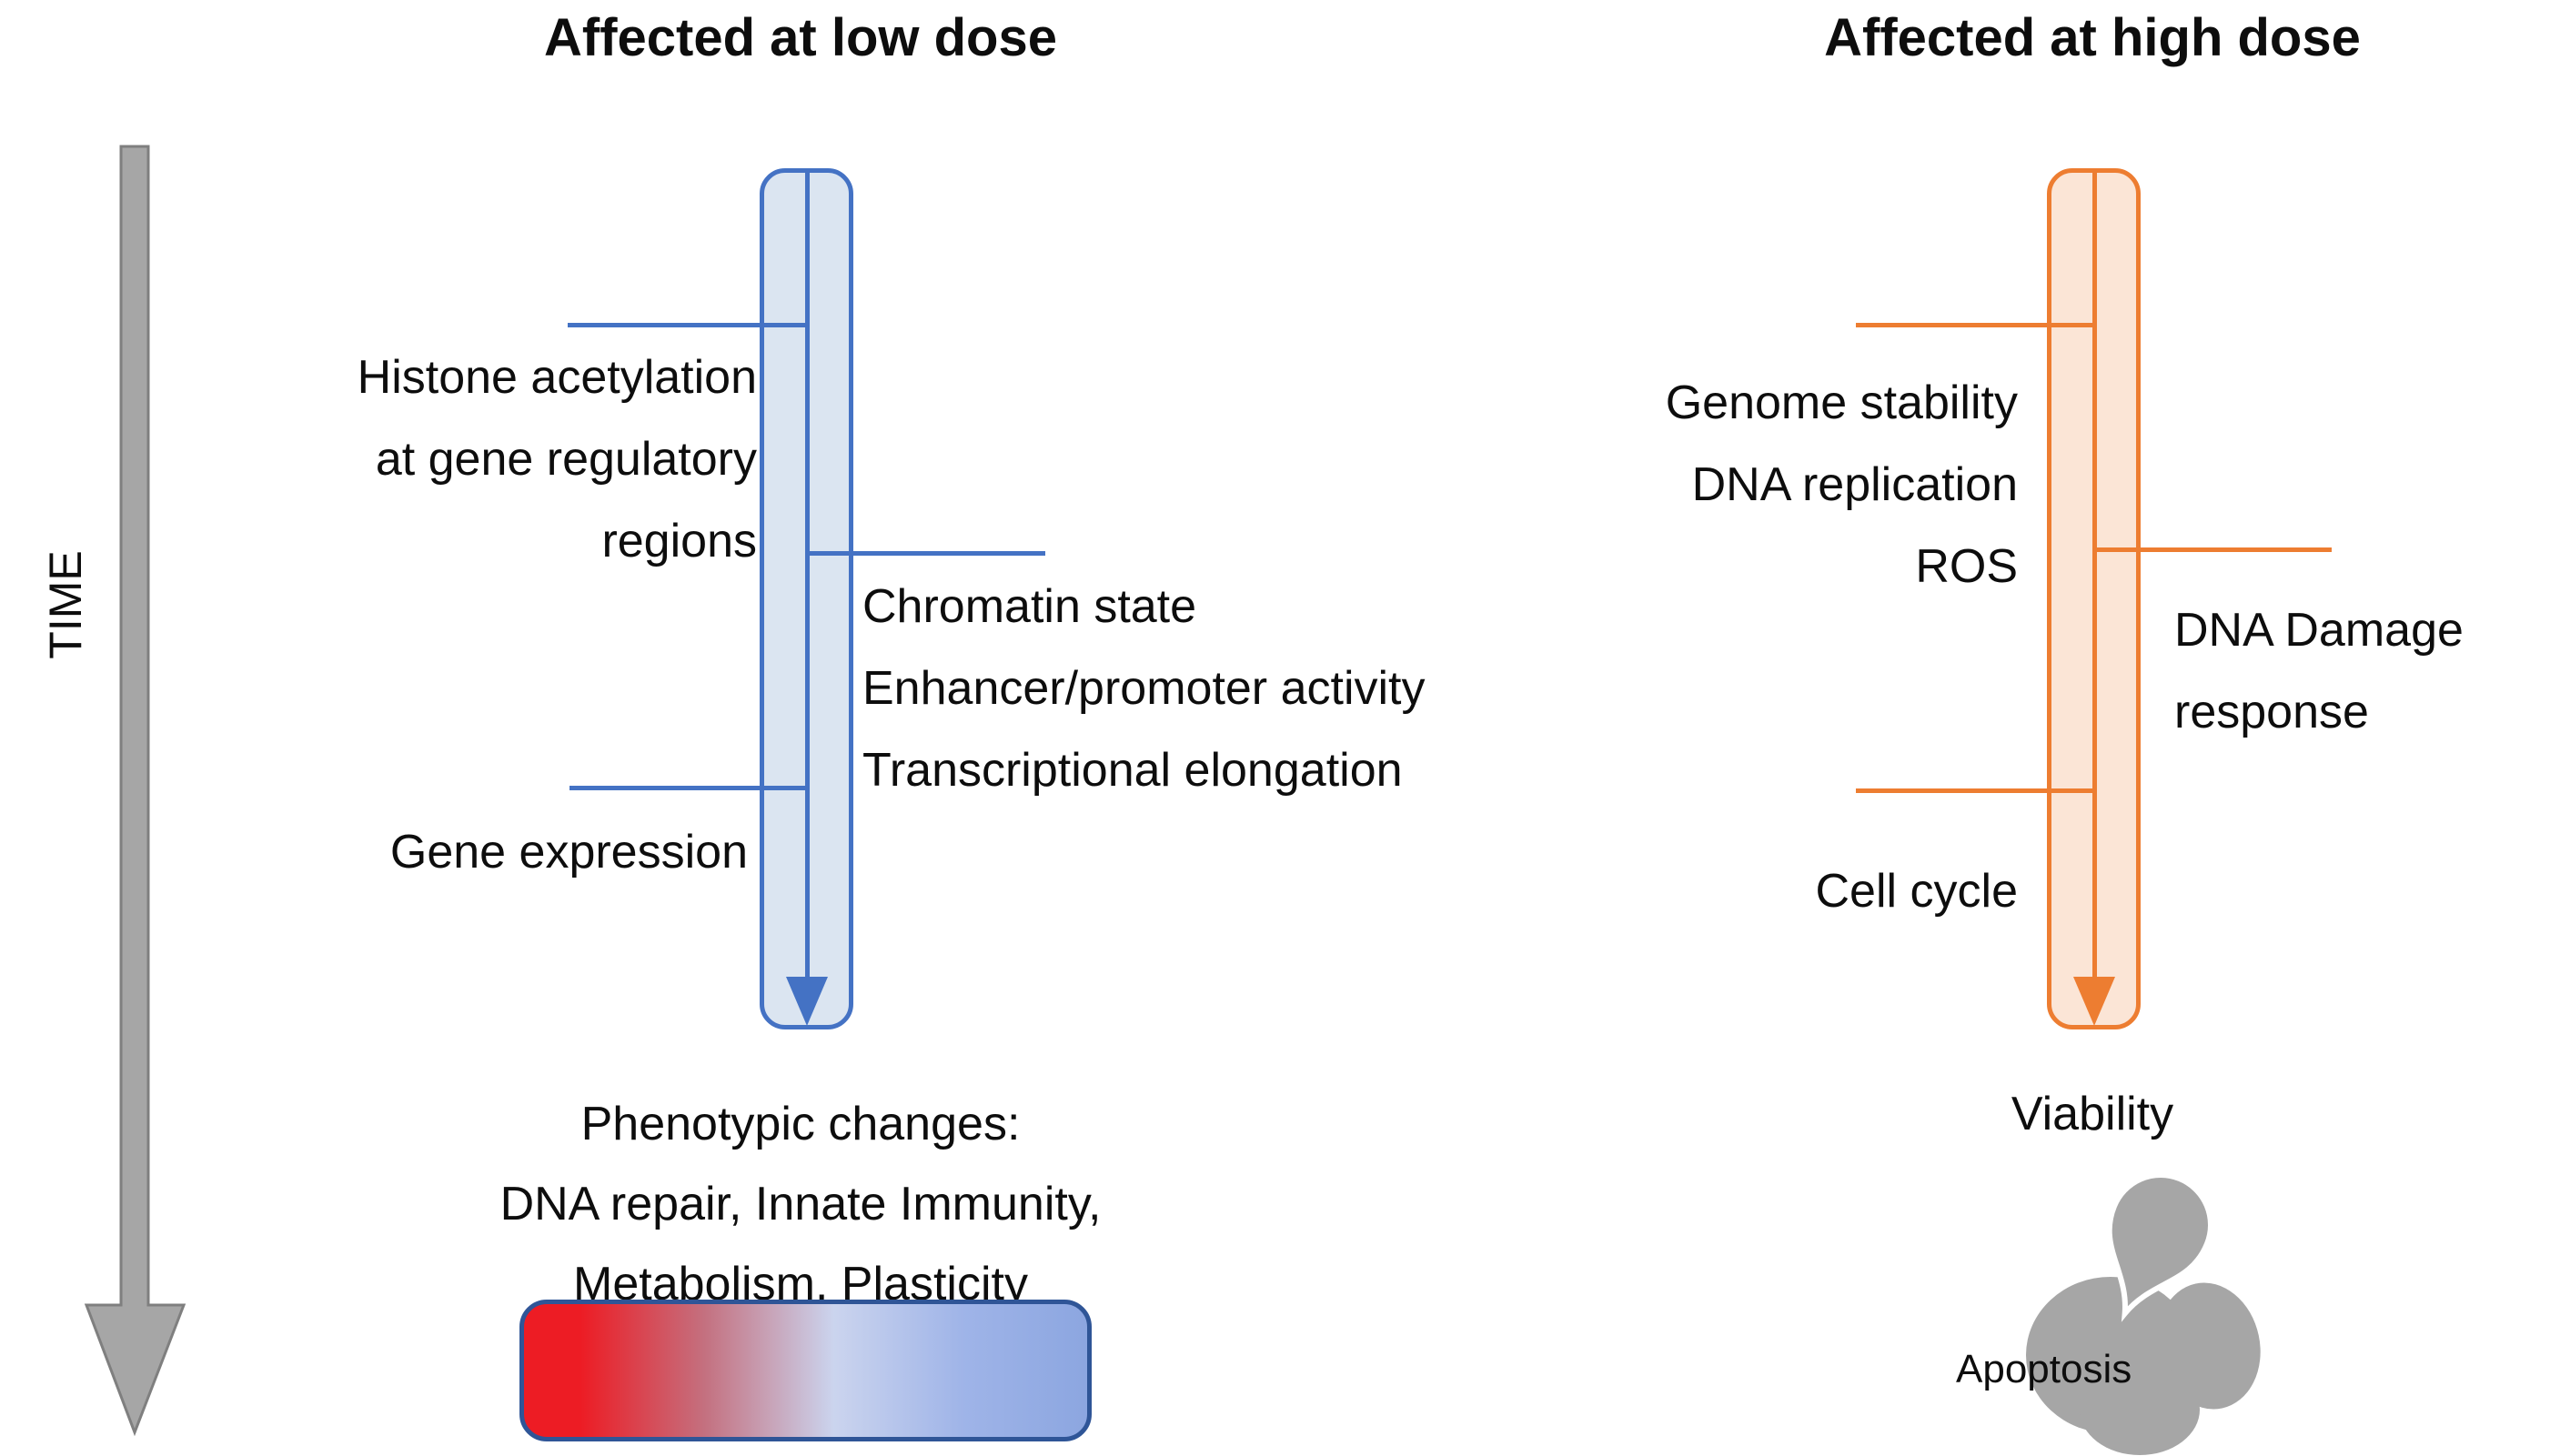  Describe the element at coordinates (2094, 576) in the screenshot. I see `high-dose-axis-line` at that location.